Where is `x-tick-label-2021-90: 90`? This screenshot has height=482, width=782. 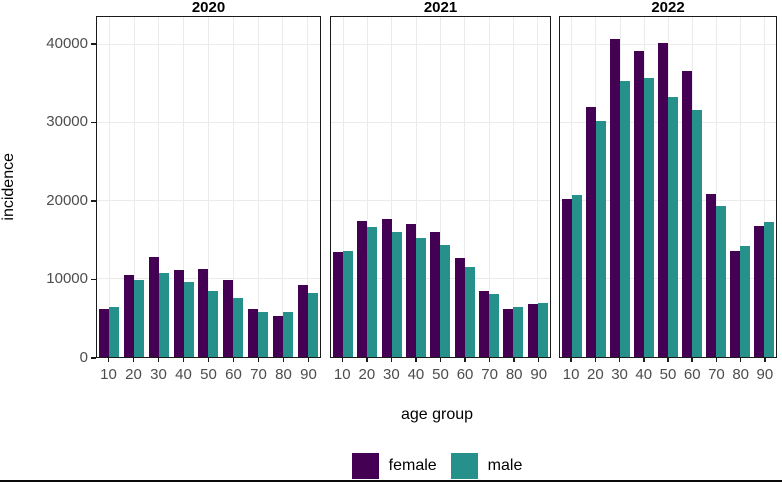 x-tick-label-2021-90: 90 is located at coordinates (539, 374).